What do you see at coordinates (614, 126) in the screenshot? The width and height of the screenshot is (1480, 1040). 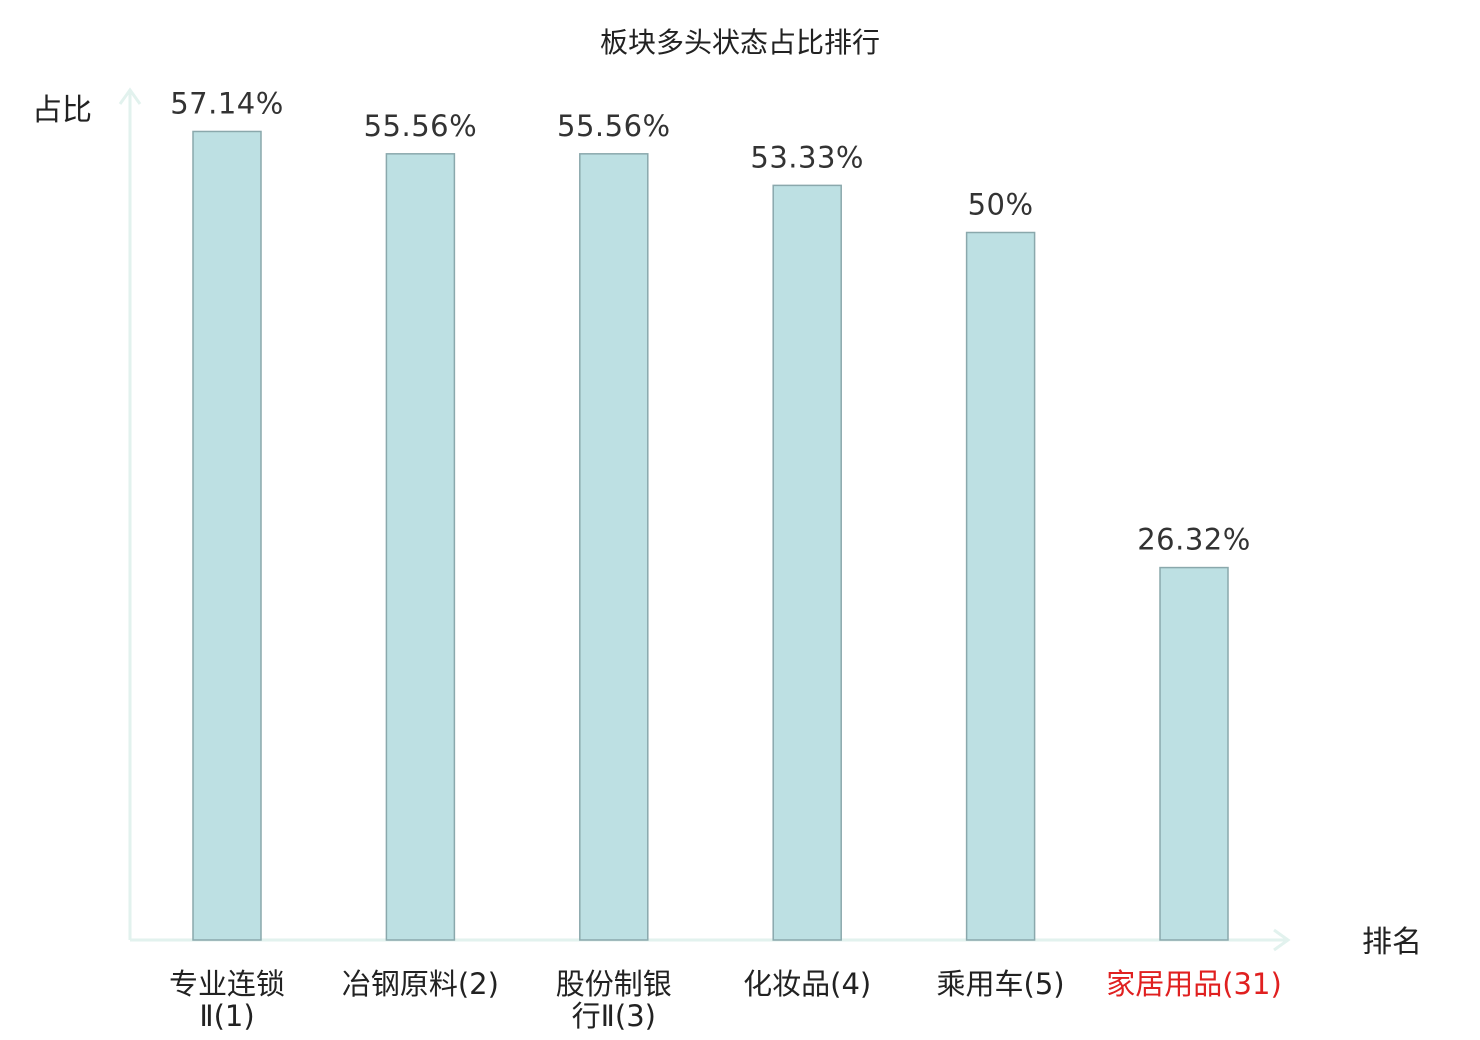 I see `value-label-3: 55.56%` at bounding box center [614, 126].